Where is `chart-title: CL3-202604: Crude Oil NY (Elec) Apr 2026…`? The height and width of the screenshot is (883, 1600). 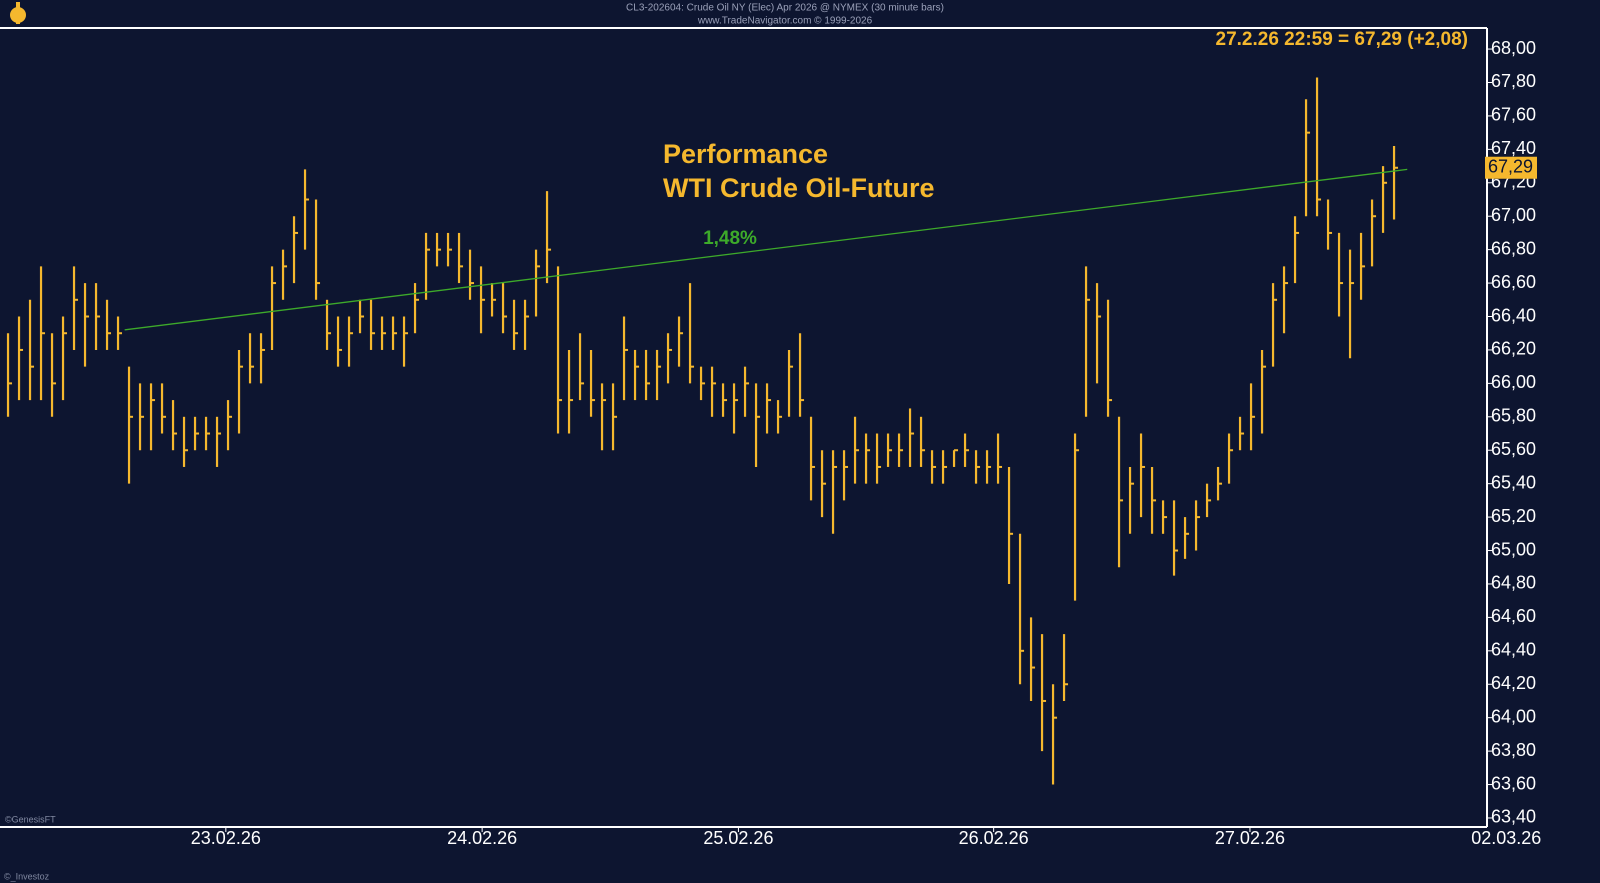
chart-title: CL3-202604: Crude Oil NY (Elec) Apr 2026… is located at coordinates (785, 8).